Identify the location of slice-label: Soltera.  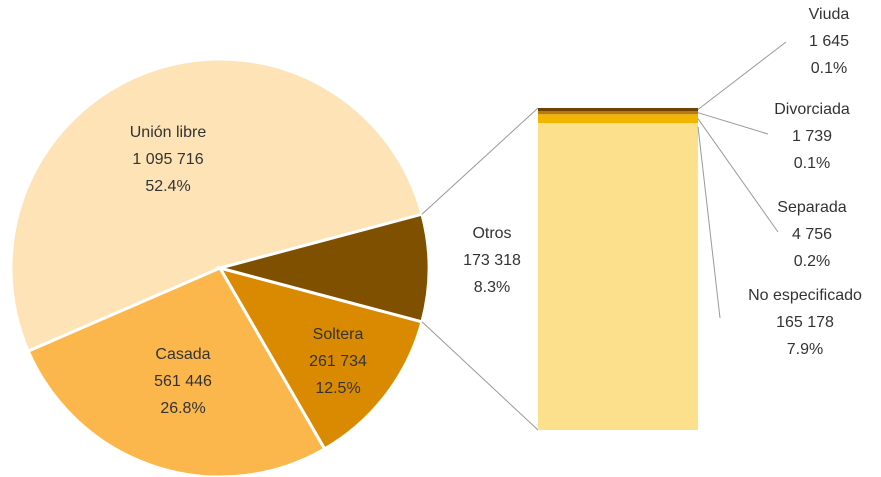
(338, 334).